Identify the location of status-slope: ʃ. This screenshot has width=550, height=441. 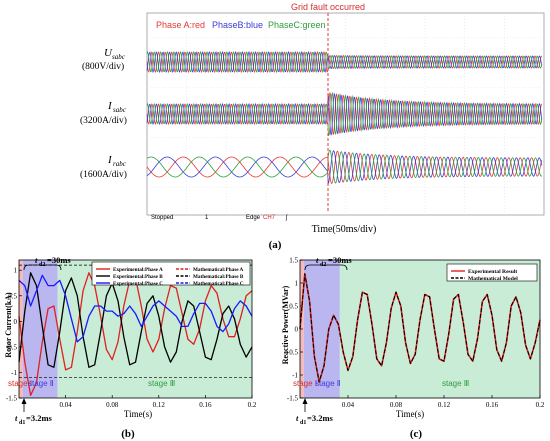
(286, 218).